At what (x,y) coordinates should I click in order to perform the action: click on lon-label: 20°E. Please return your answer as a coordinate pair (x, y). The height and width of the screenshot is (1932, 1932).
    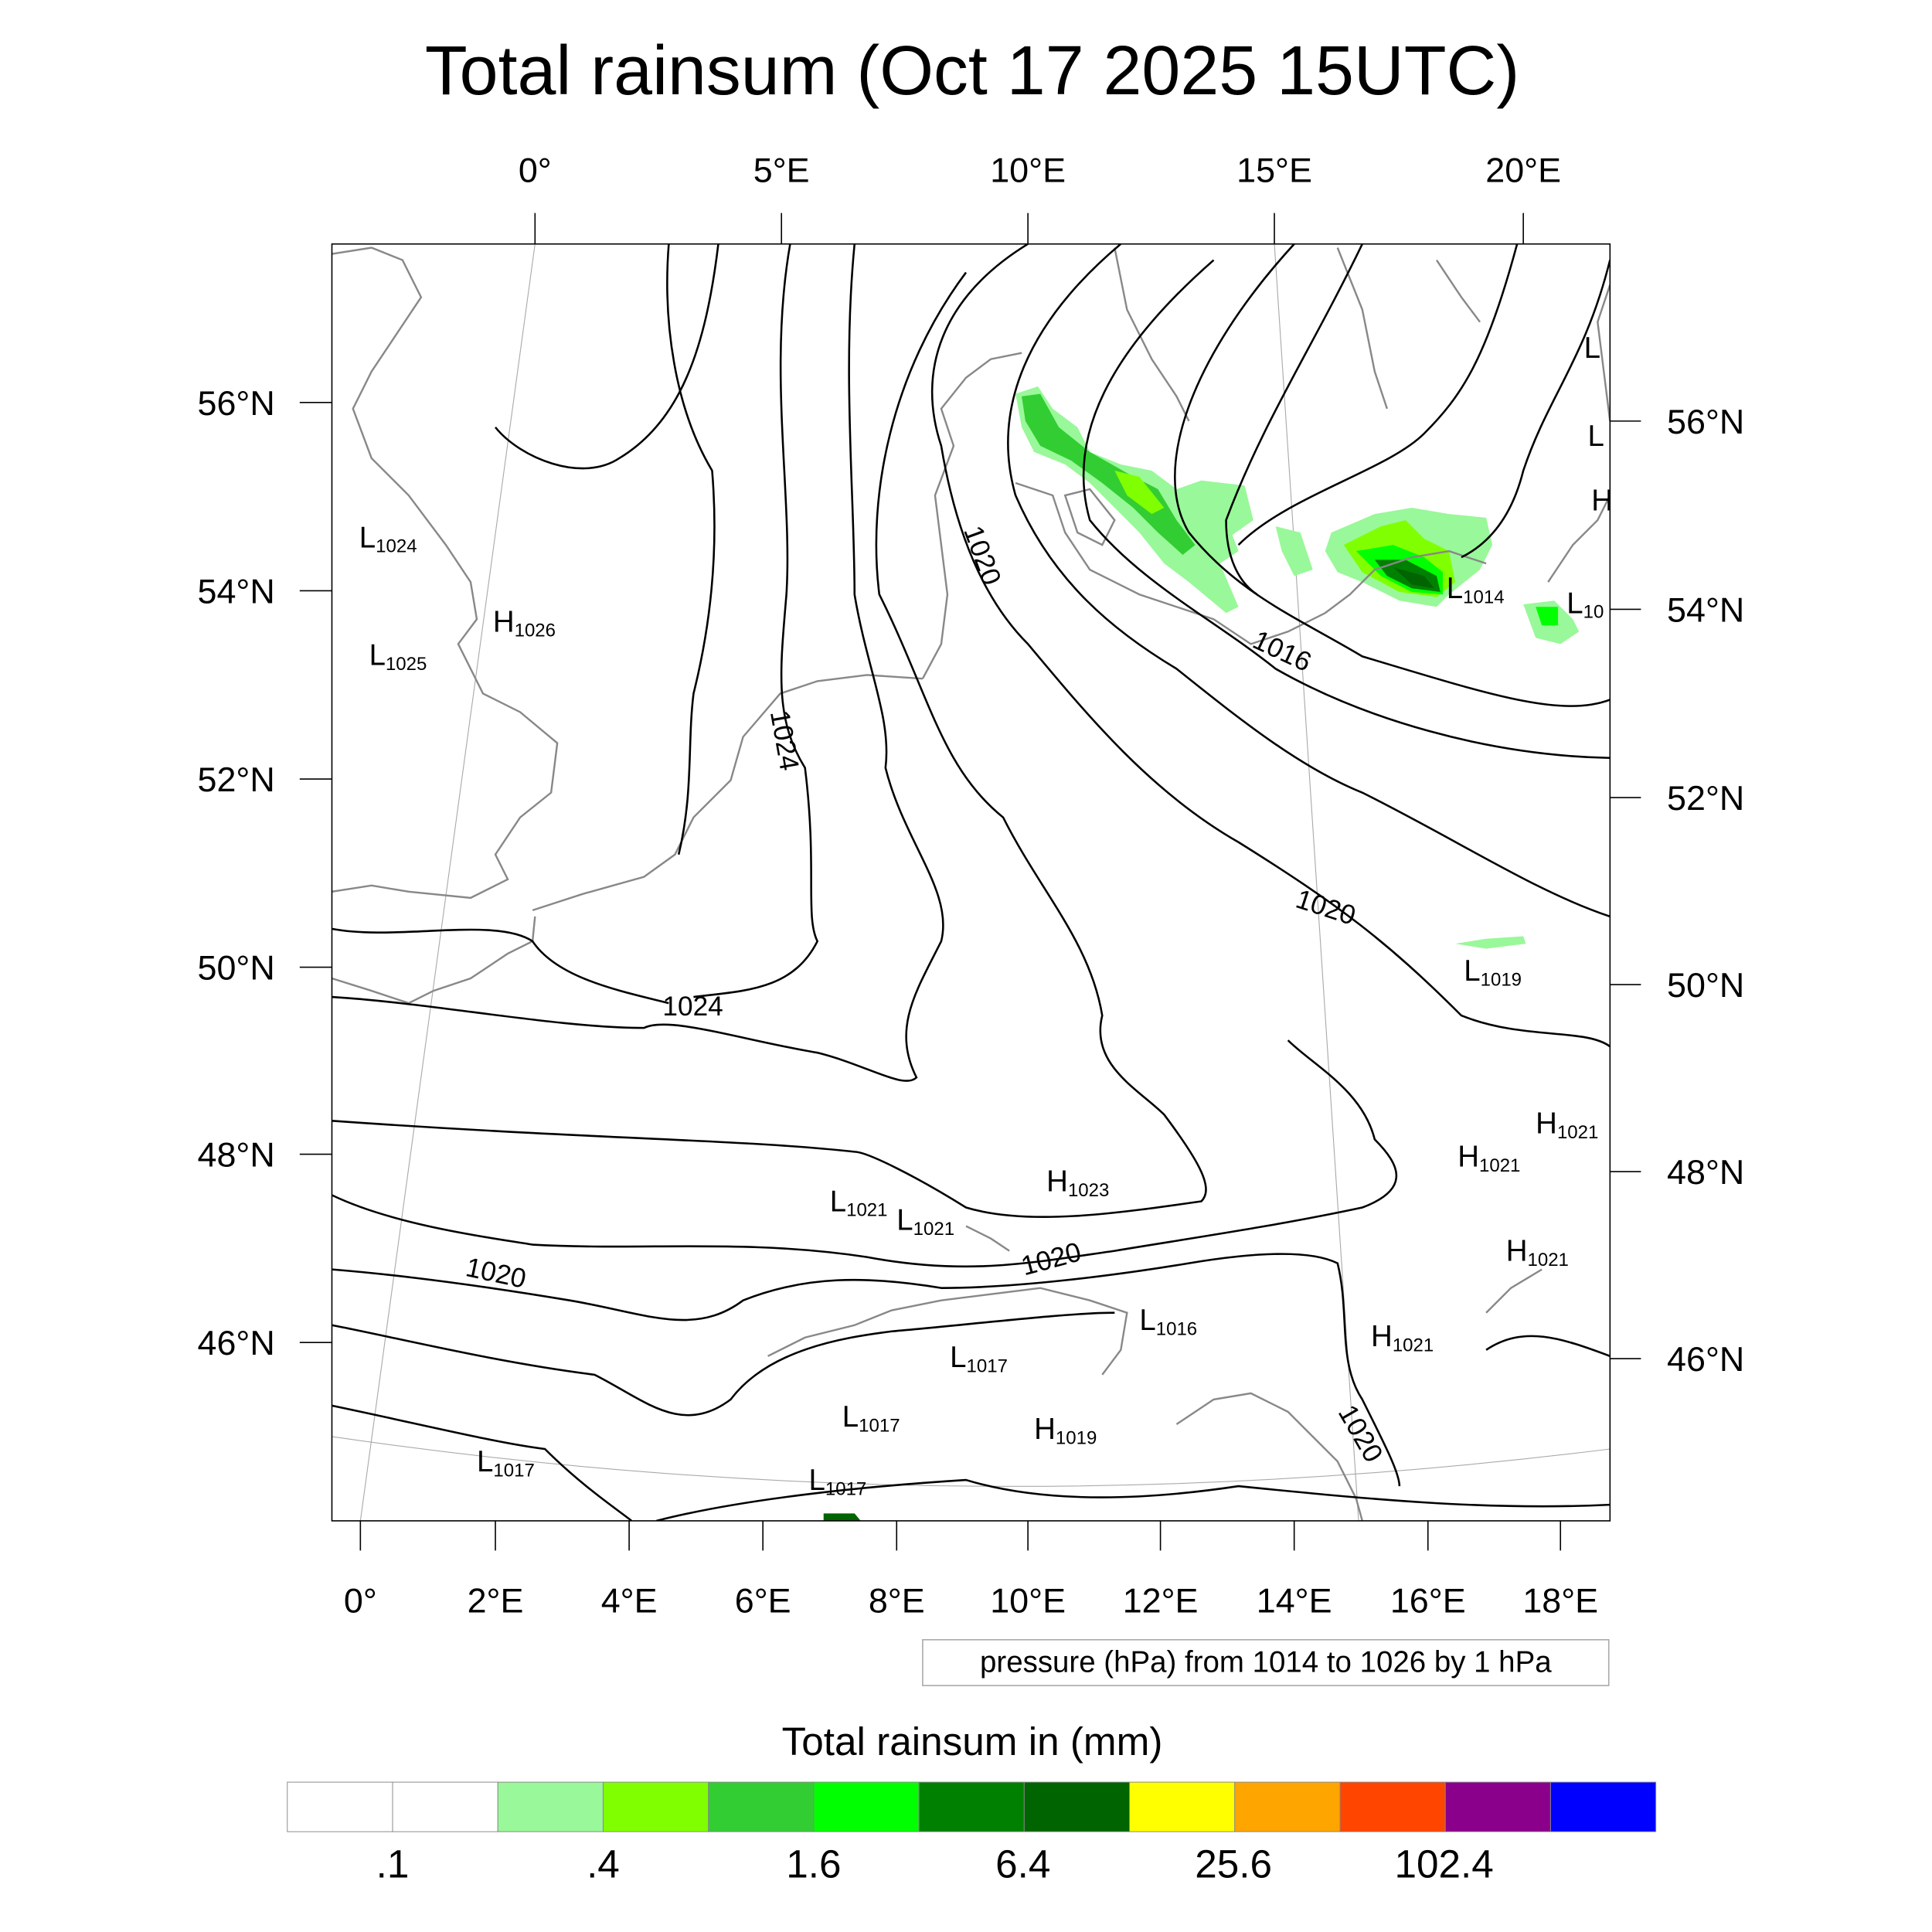
    Looking at the image, I should click on (1523, 170).